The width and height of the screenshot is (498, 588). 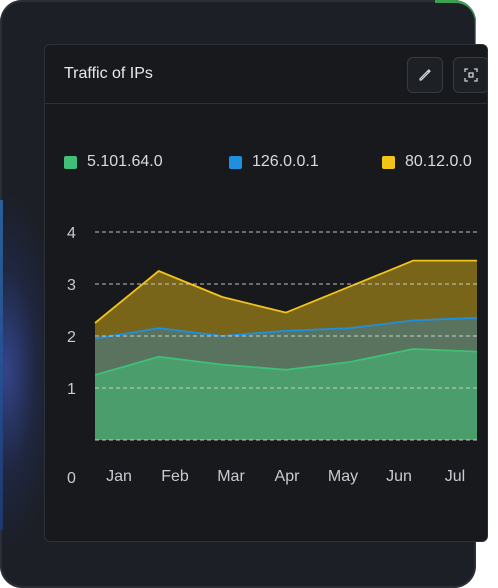 I want to click on expand-button, so click(x=470, y=75).